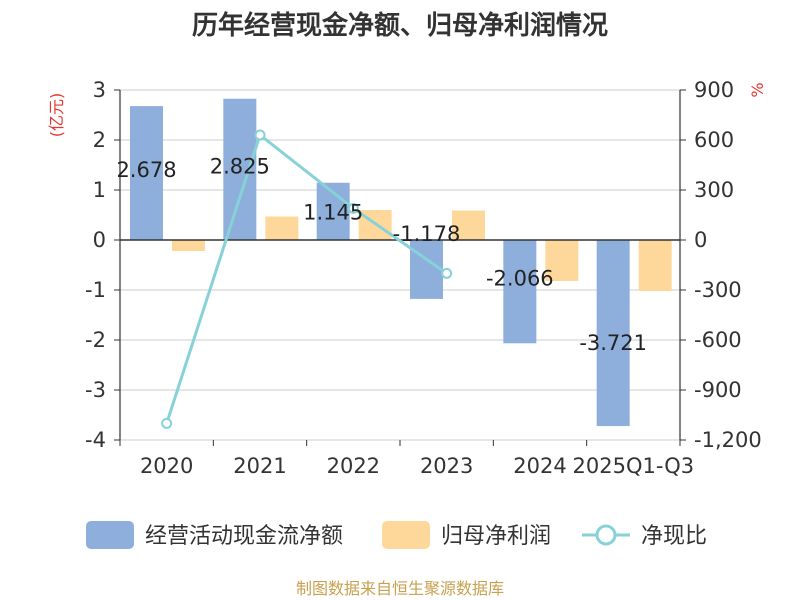  Describe the element at coordinates (613, 343) in the screenshot. I see `data-label-cashflow: -3.721` at that location.